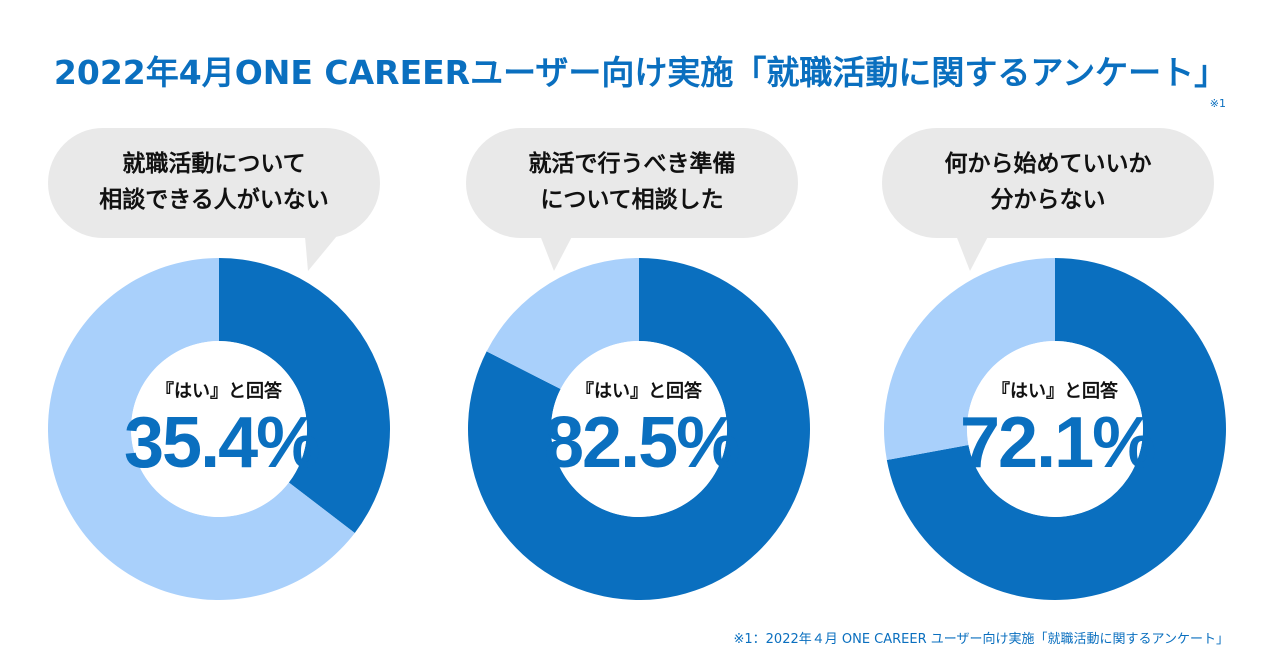 The image size is (1281, 670). I want to click on question-line: 相談できる人がいない, so click(214, 200).